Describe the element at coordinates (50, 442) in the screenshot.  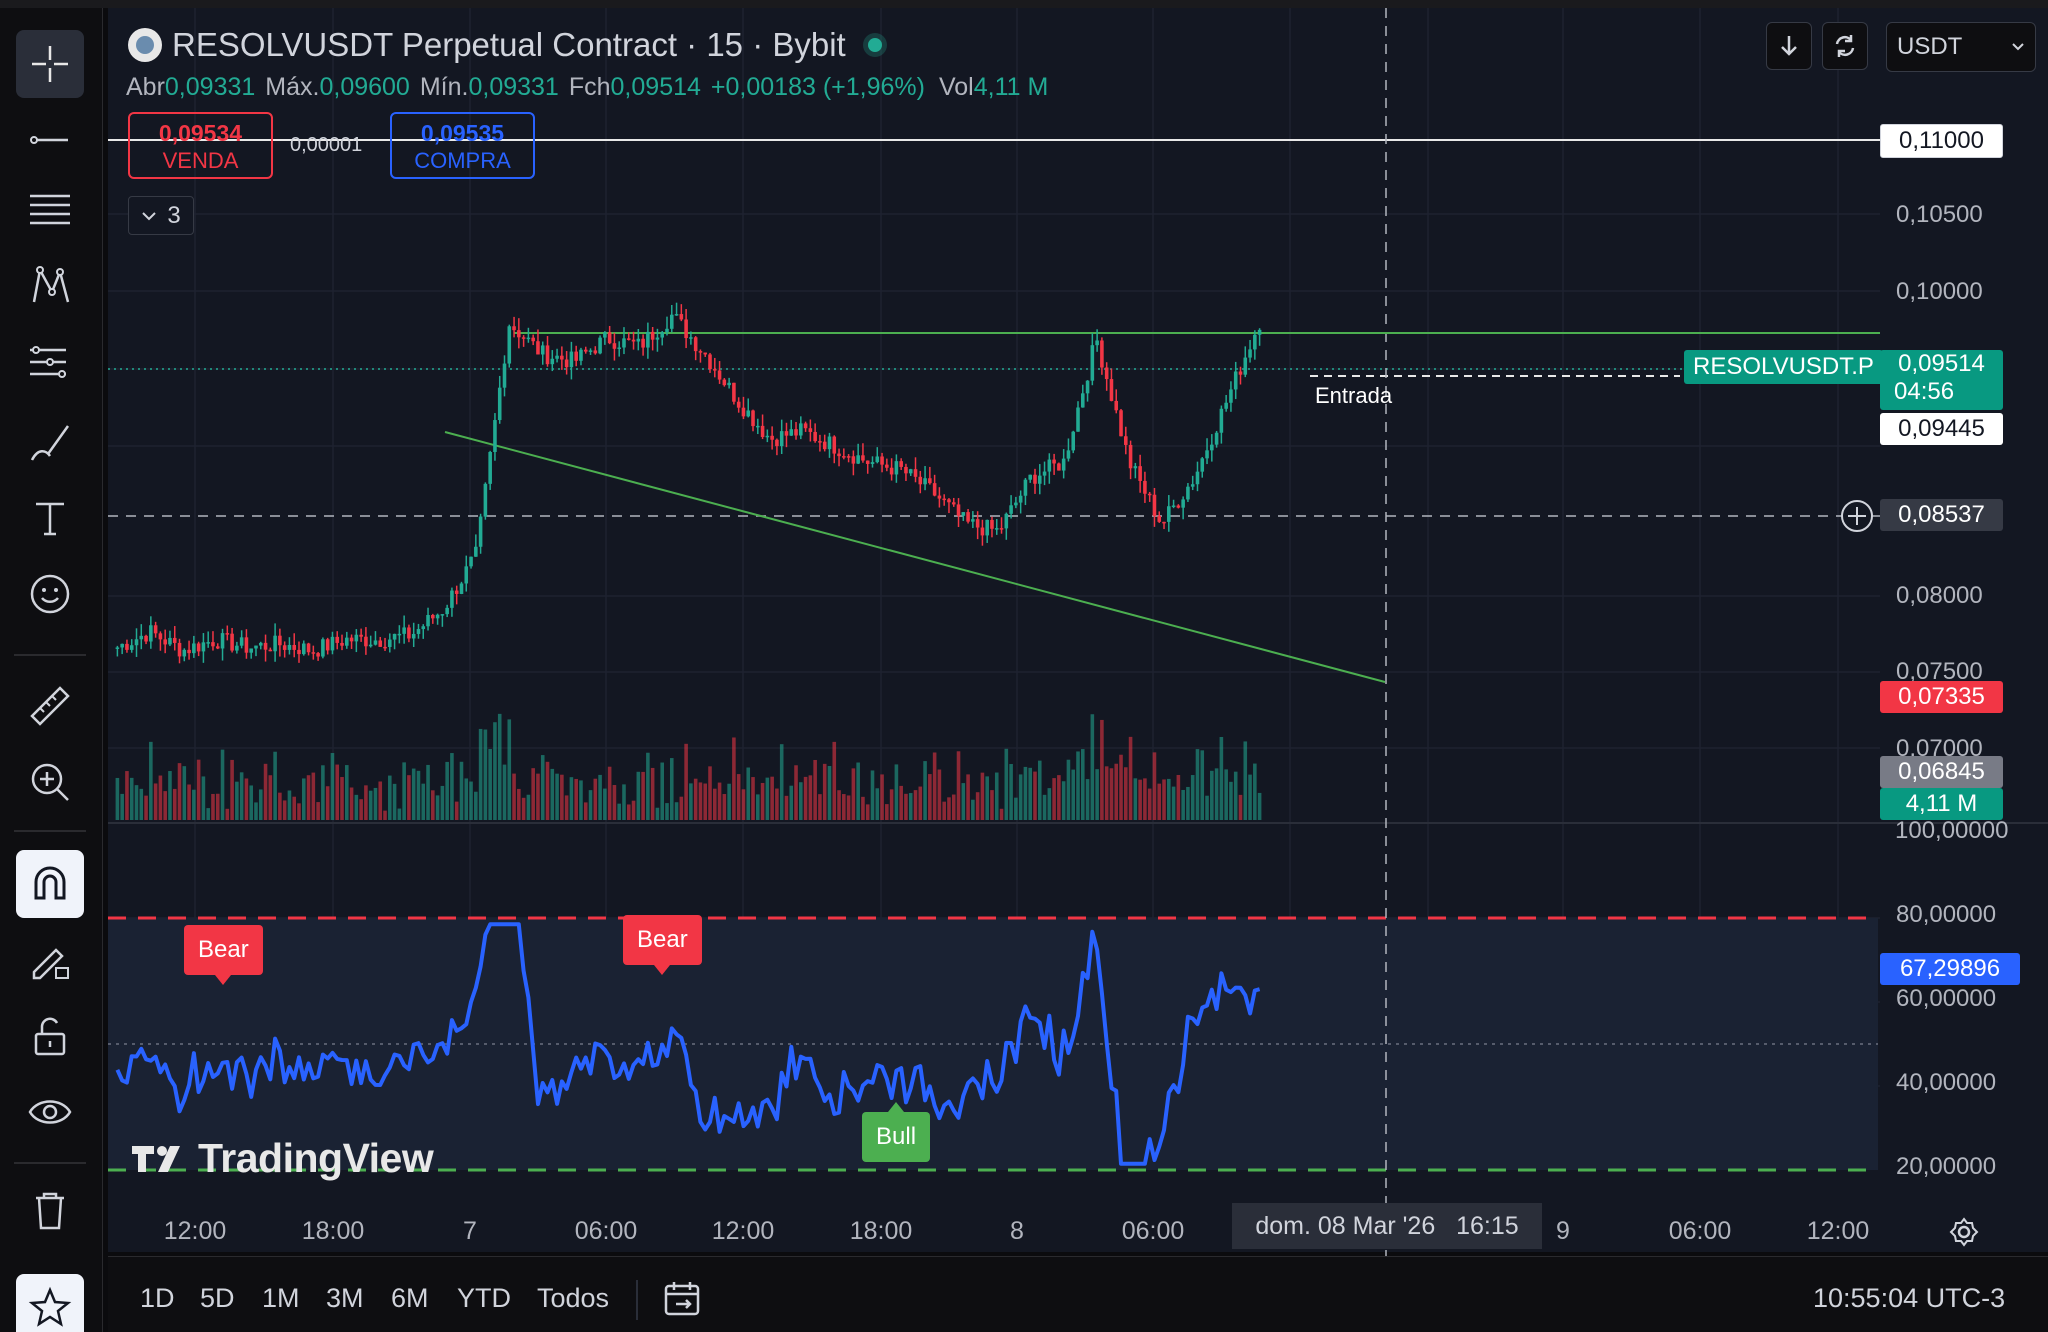
I see `brush-tool-icon` at that location.